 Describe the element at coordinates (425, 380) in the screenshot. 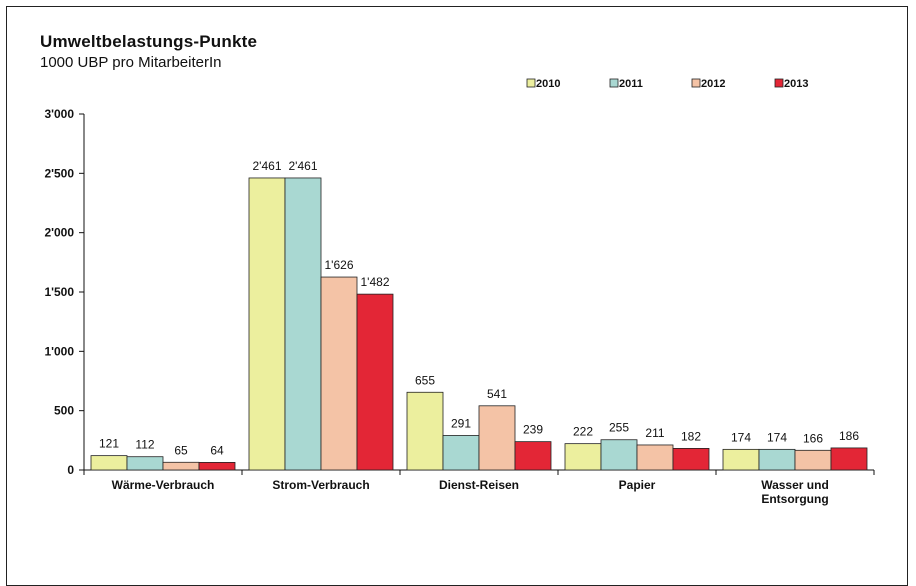

I see `data-label: 655` at that location.